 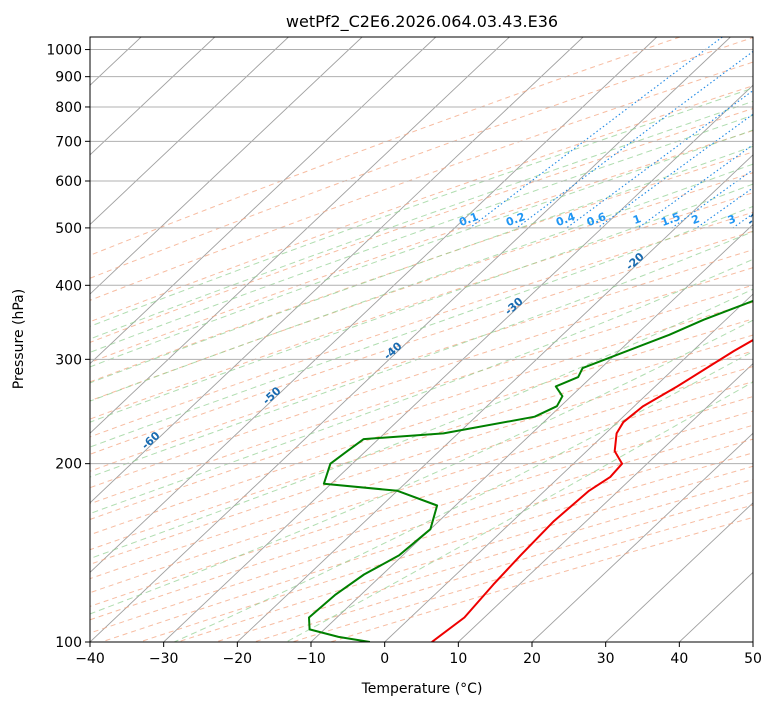 What do you see at coordinates (532, 659) in the screenshot?
I see `x-tick-label: 20` at bounding box center [532, 659].